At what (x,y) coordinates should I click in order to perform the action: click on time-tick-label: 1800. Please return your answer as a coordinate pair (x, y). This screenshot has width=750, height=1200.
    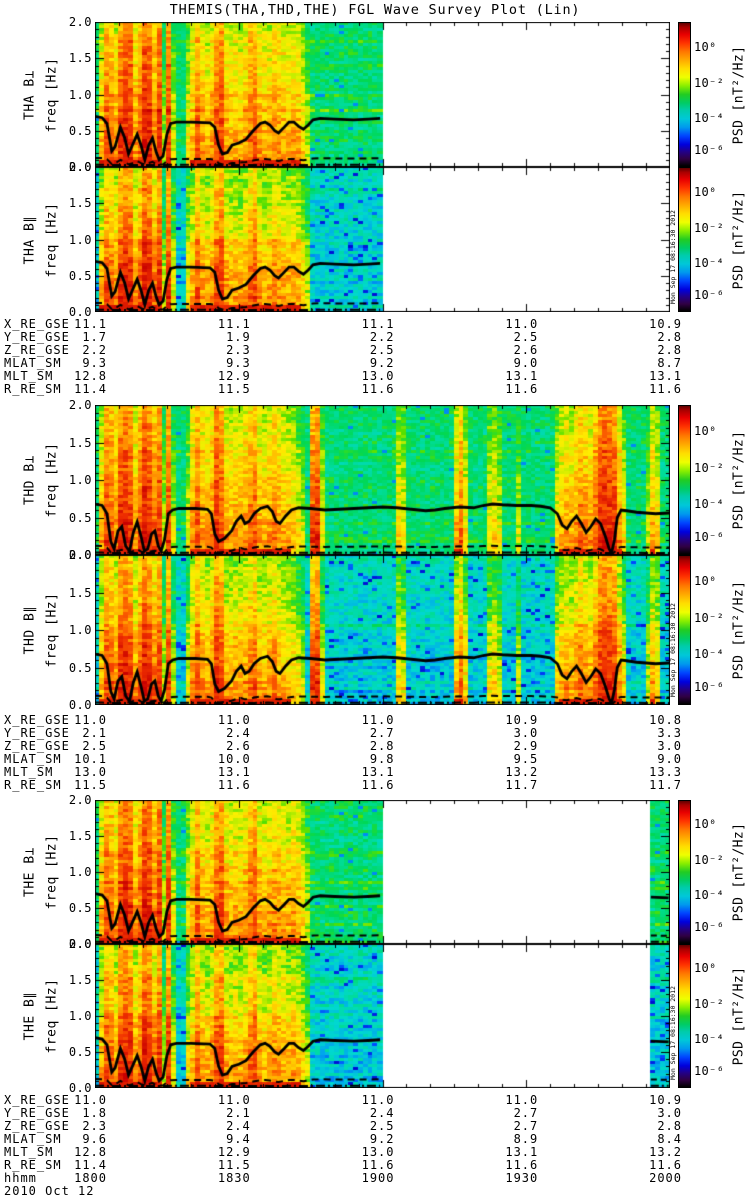
    Looking at the image, I should click on (90, 1178).